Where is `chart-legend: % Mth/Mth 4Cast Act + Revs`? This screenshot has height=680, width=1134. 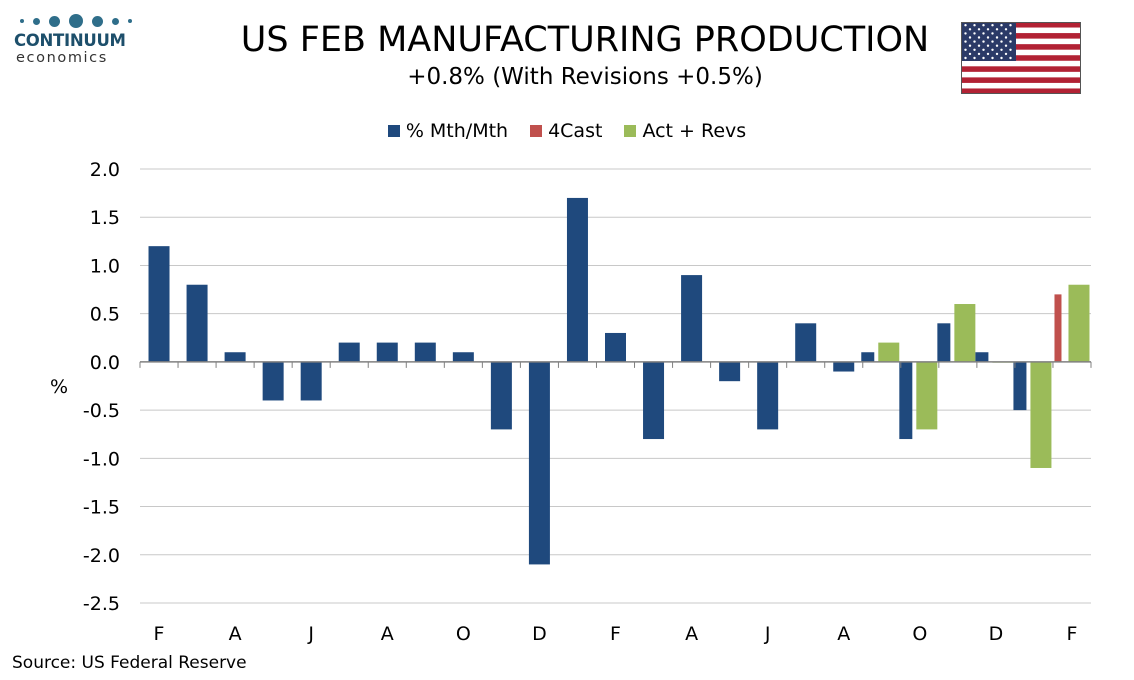
chart-legend: % Mth/Mth 4Cast Act + Revs is located at coordinates (567, 131).